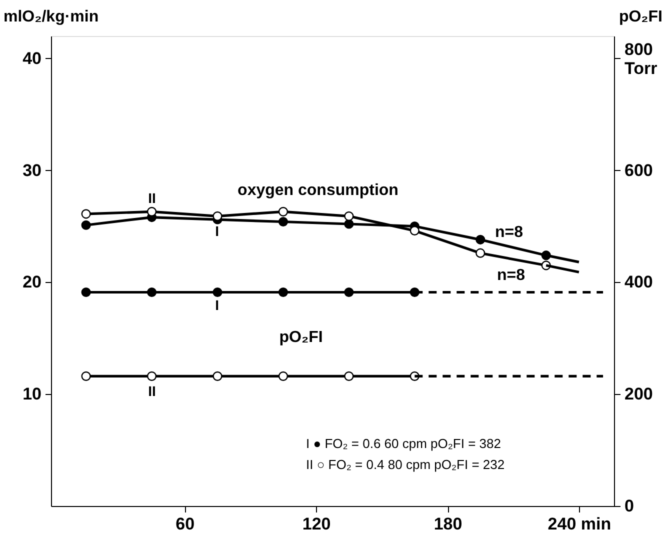  What do you see at coordinates (640, 17) in the screenshot?
I see `y2-axis-title: pO₂FI` at bounding box center [640, 17].